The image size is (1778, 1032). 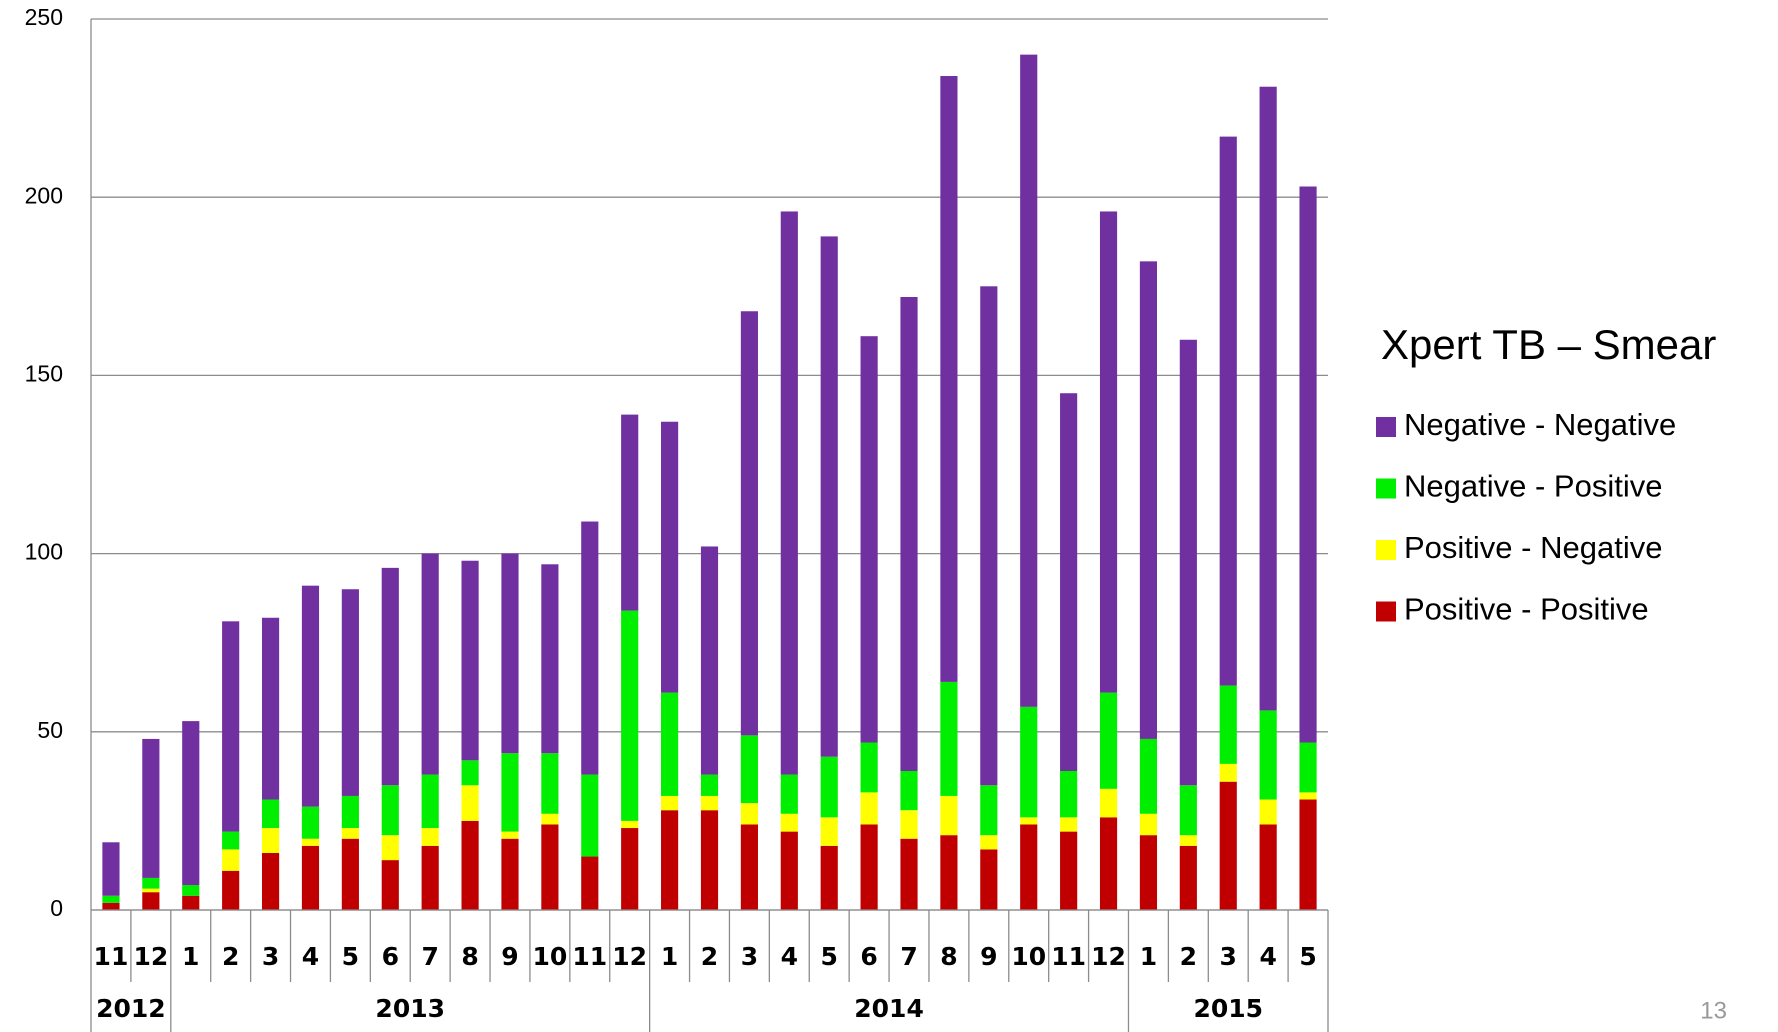 What do you see at coordinates (131, 1008) in the screenshot?
I see `year-label: 2012` at bounding box center [131, 1008].